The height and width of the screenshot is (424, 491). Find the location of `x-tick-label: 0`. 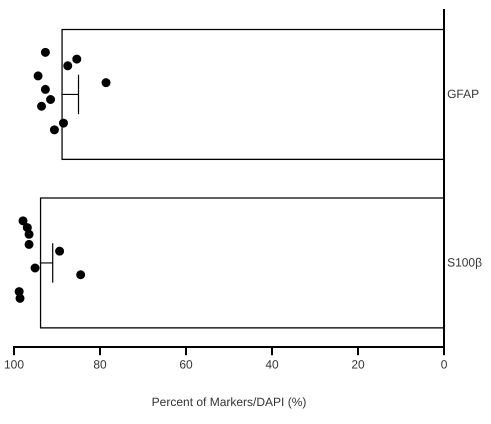

x-tick-label: 0 is located at coordinates (444, 365).